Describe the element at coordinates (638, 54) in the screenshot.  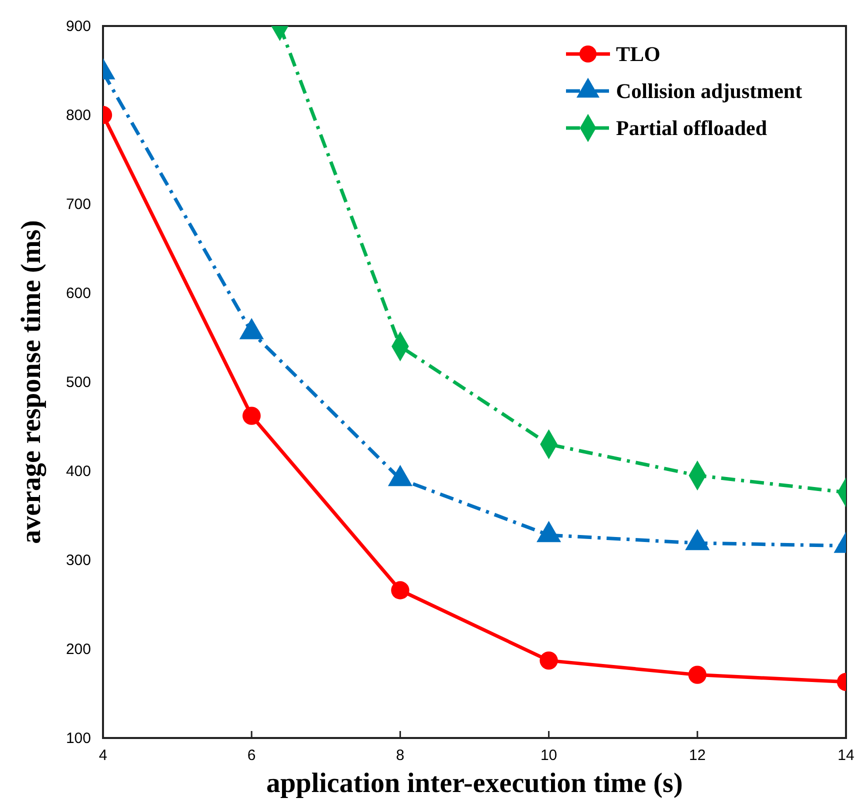
I see `legend-label: TLO` at that location.